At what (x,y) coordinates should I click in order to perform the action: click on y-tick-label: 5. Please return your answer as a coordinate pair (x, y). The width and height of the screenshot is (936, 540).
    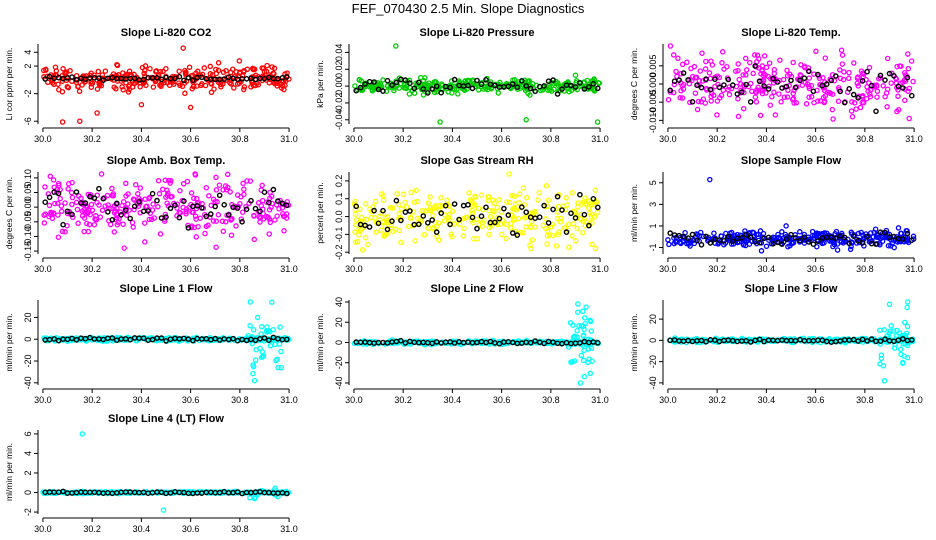
    Looking at the image, I should click on (653, 182).